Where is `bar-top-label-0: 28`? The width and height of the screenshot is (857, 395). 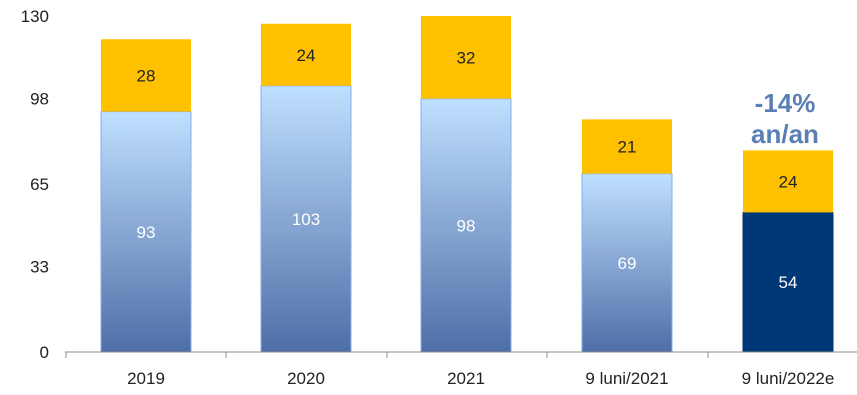 bar-top-label-0: 28 is located at coordinates (146, 75).